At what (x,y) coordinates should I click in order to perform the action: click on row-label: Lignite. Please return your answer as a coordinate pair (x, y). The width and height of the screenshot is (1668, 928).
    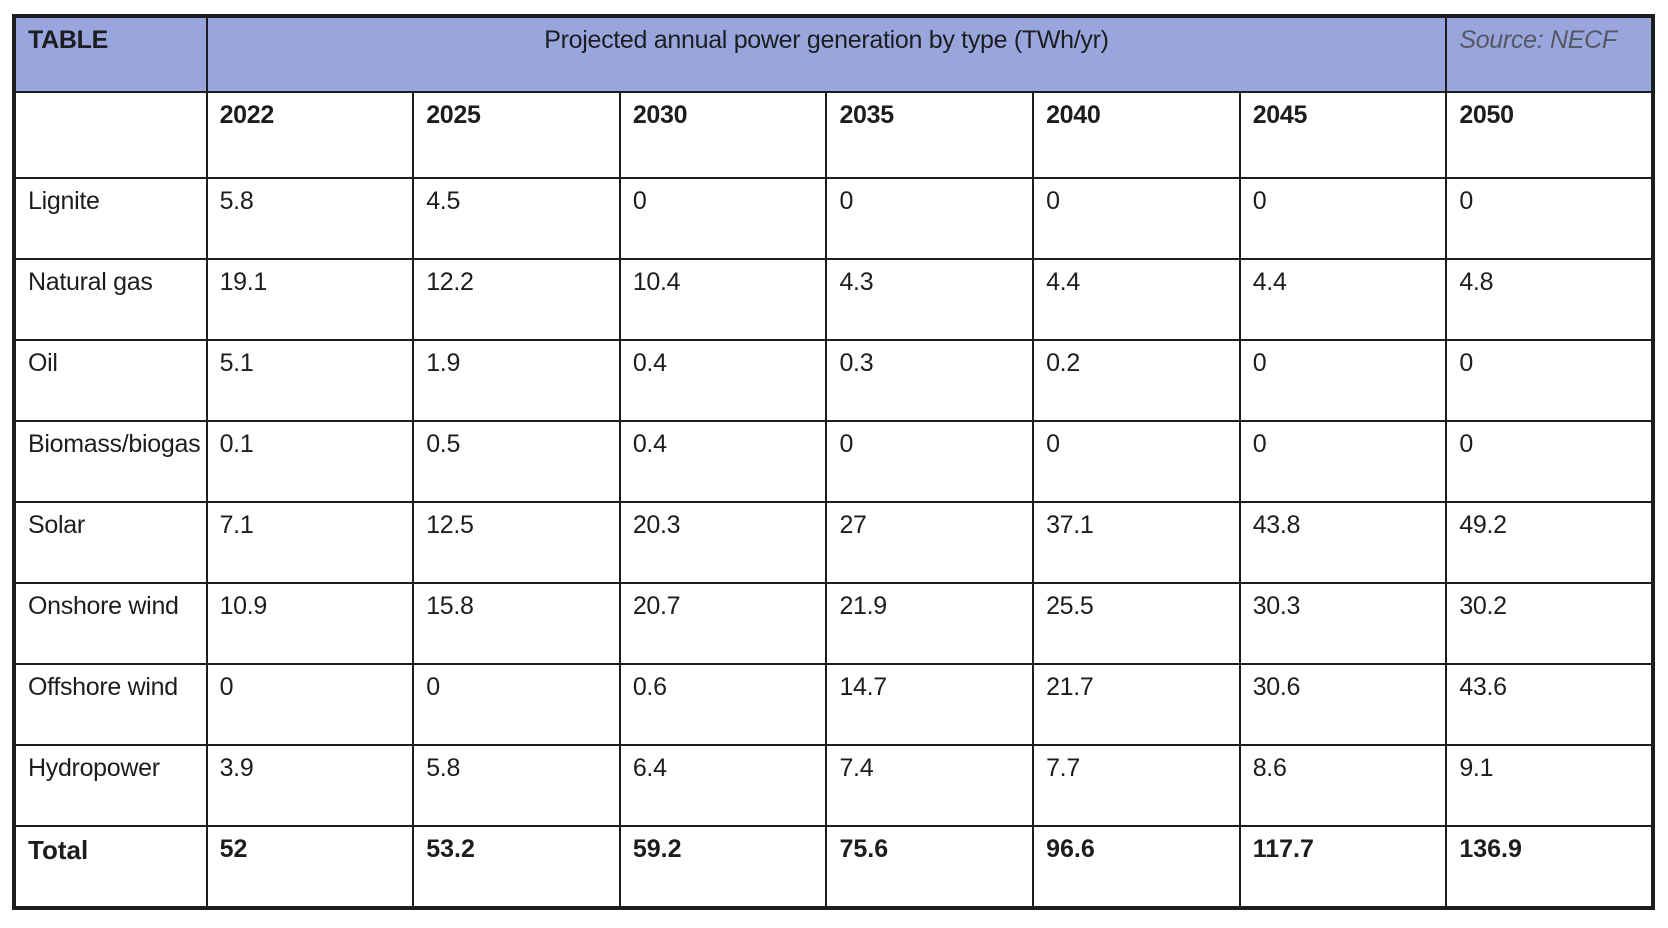
    Looking at the image, I should click on (110, 218).